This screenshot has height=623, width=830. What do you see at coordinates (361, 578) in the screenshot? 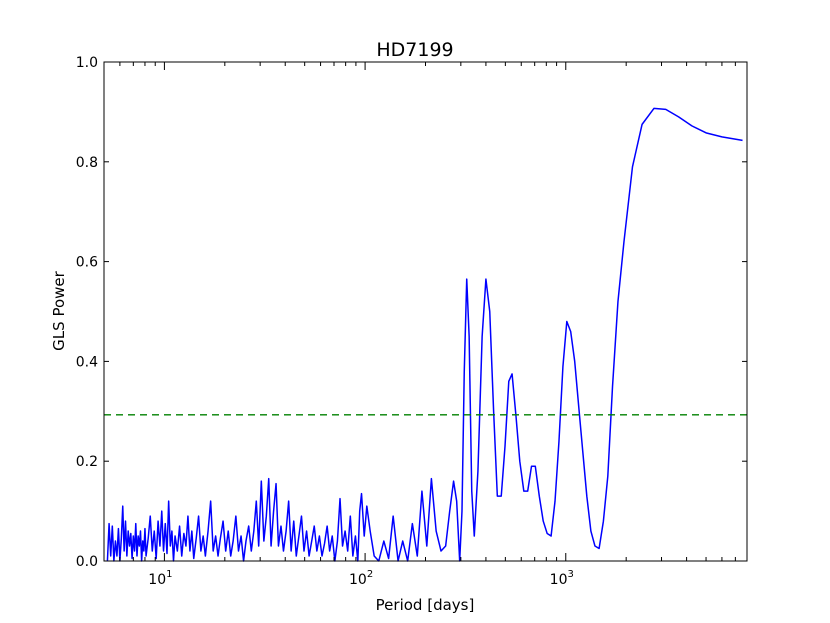
I see `x-tick-label: 10²` at bounding box center [361, 578].